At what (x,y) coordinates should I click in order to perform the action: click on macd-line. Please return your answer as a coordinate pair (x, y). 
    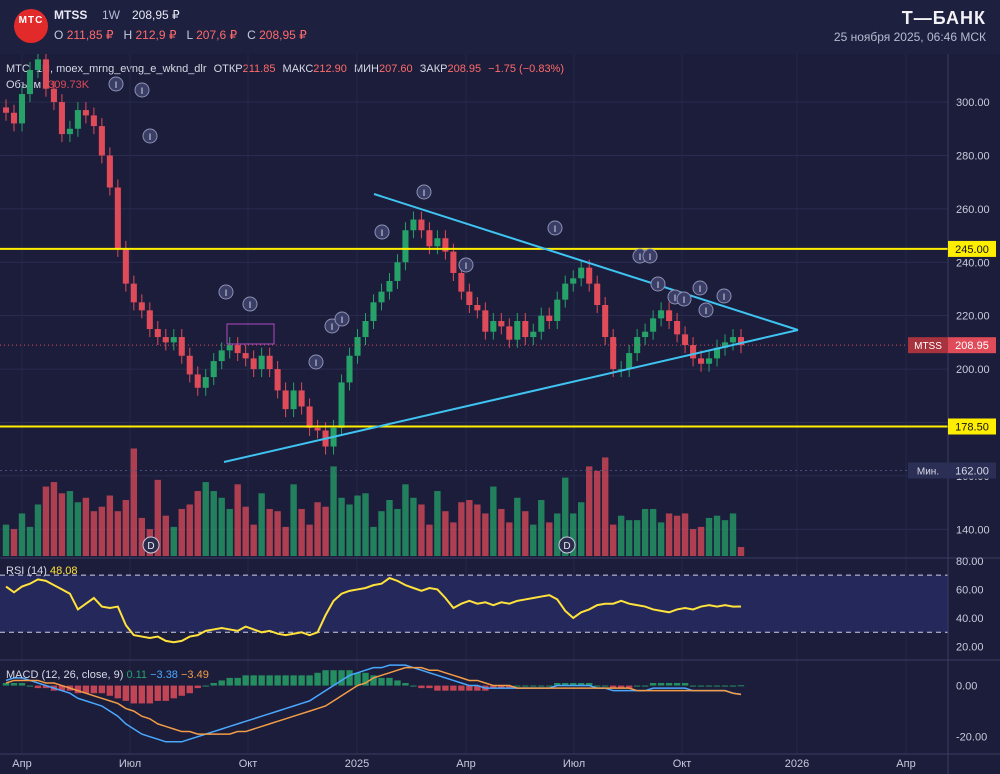
    Looking at the image, I should click on (373, 703).